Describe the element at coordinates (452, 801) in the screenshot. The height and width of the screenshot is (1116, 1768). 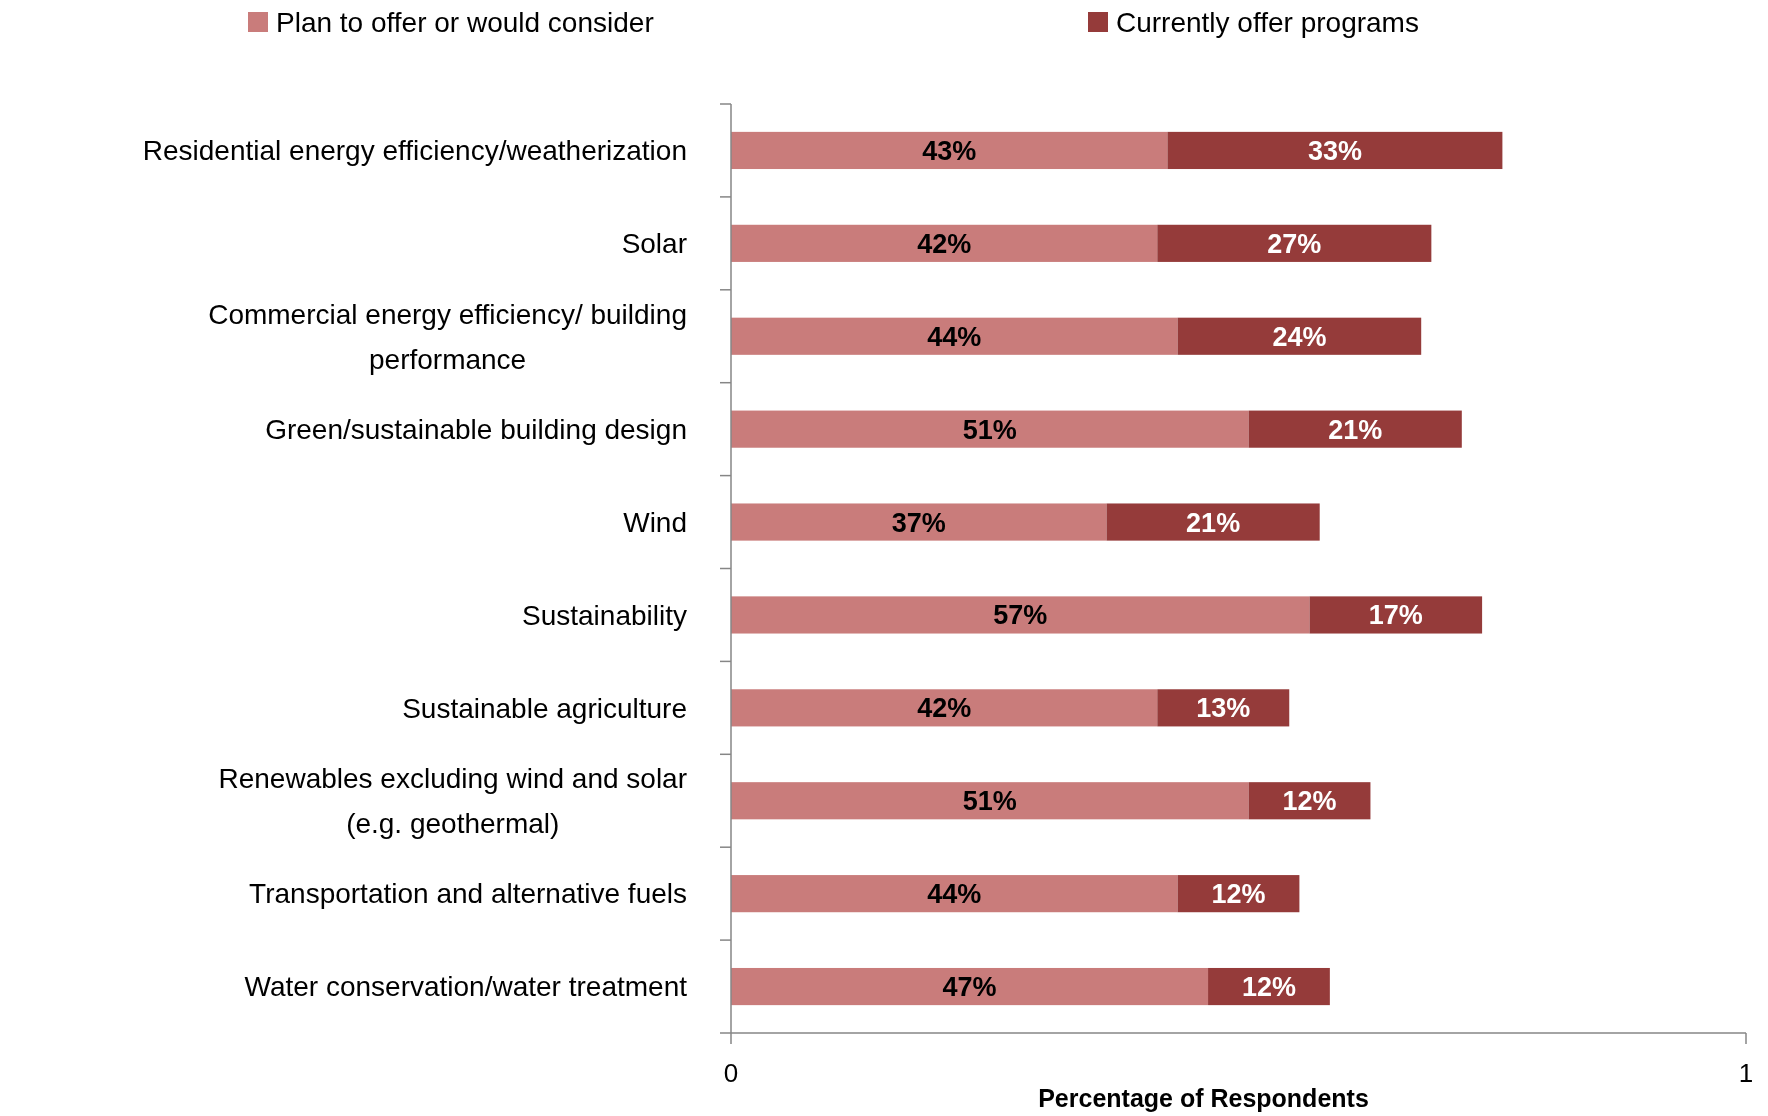
I see `y-tick-label: Renewables excluding wind and solar (e.g. geothermal)` at that location.